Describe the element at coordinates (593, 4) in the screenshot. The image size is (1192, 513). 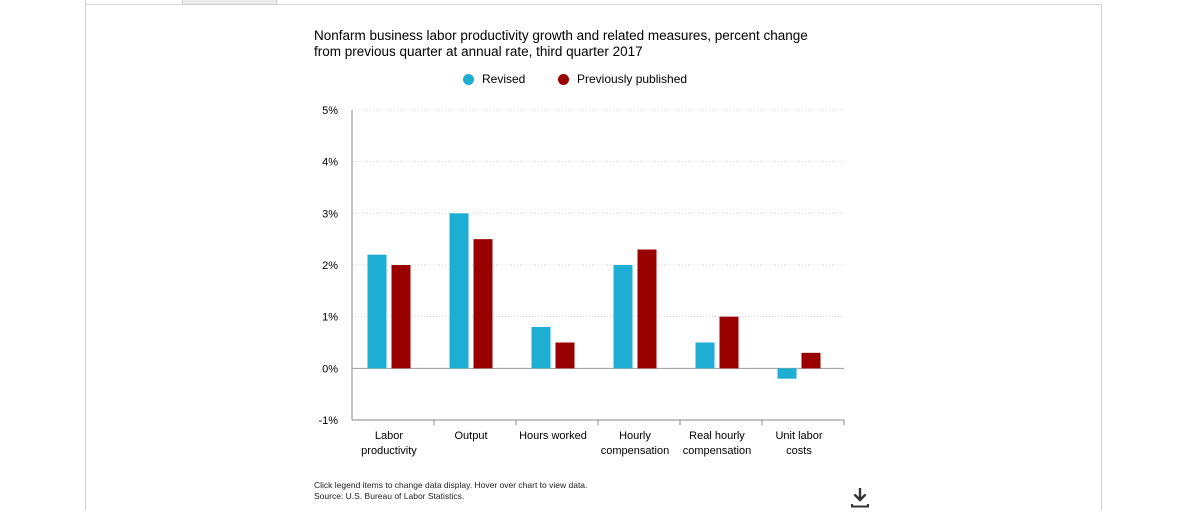
I see `frame-top-border` at that location.